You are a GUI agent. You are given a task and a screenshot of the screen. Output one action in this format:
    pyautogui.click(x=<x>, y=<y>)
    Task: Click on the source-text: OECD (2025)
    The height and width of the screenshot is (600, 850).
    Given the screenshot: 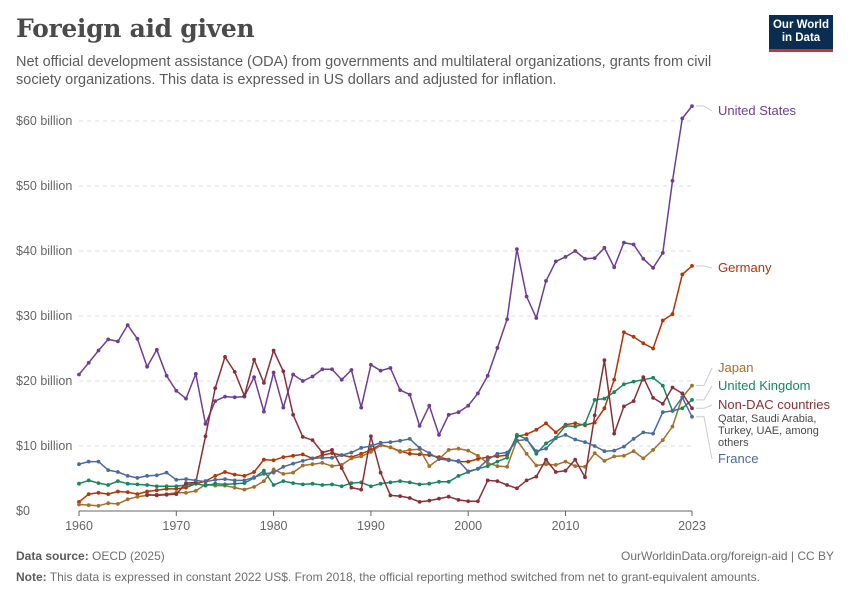 What is the action you would take?
    pyautogui.click(x=128, y=556)
    